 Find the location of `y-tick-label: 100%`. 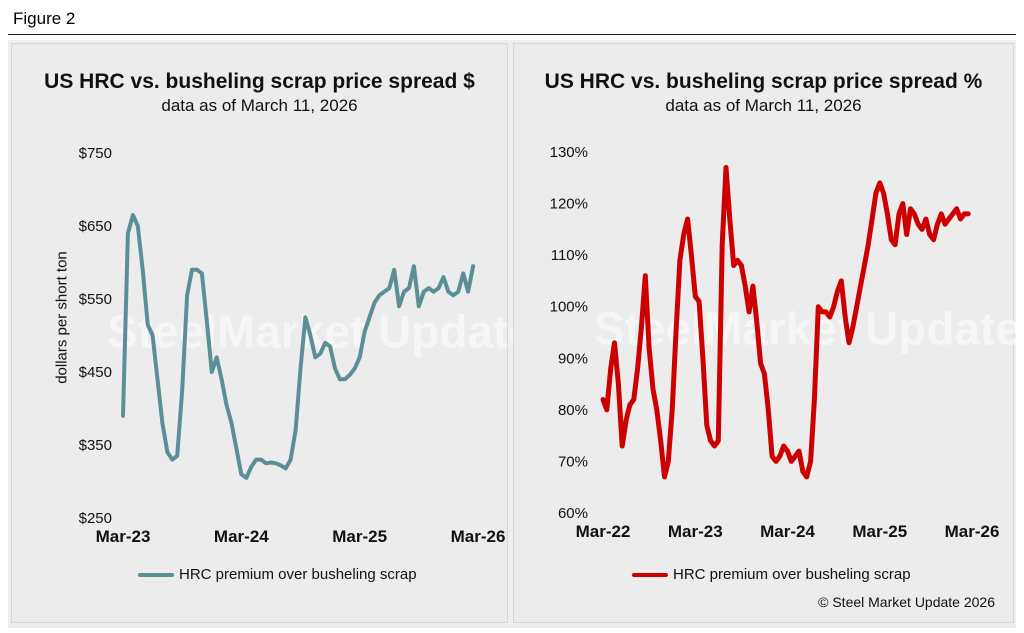

y-tick-label: 100% is located at coordinates (569, 307).